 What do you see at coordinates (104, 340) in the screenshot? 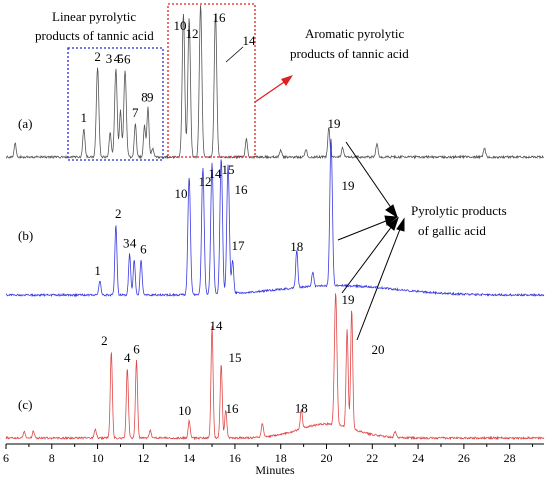
I see `peak-label-c-2: 2` at bounding box center [104, 340].